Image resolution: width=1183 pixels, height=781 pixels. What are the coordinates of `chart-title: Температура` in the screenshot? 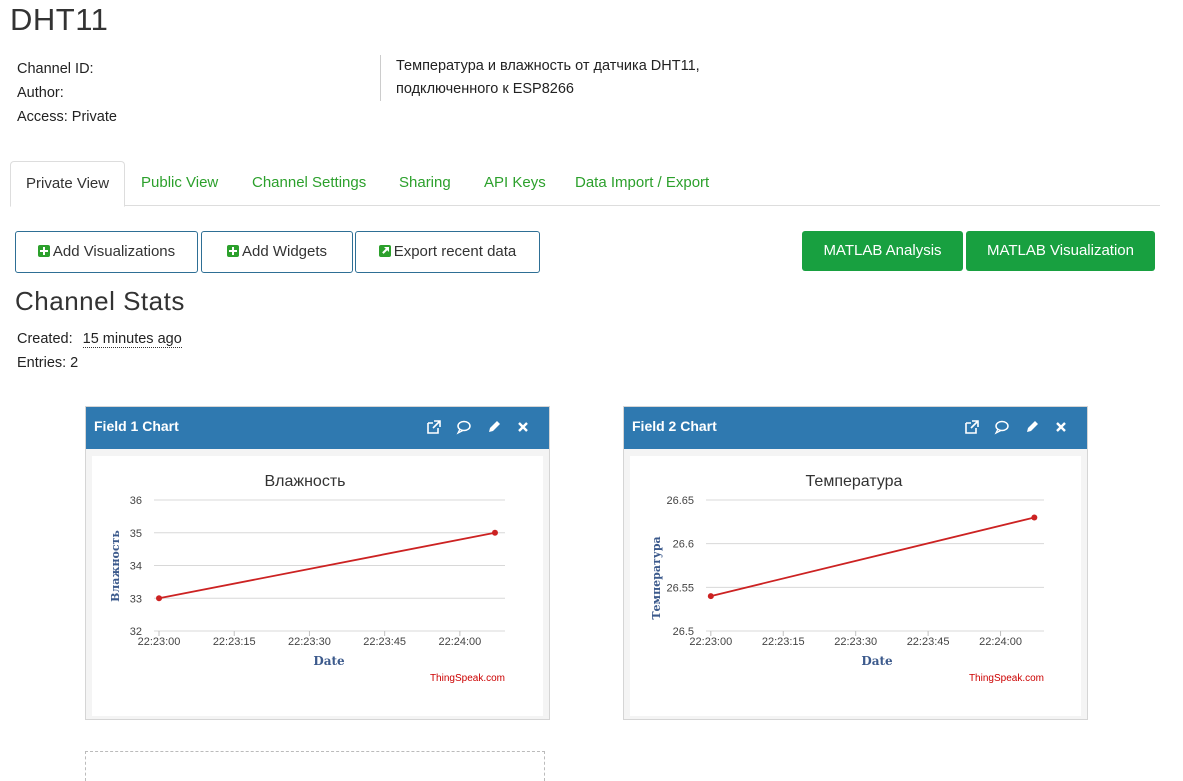 It's located at (854, 481).